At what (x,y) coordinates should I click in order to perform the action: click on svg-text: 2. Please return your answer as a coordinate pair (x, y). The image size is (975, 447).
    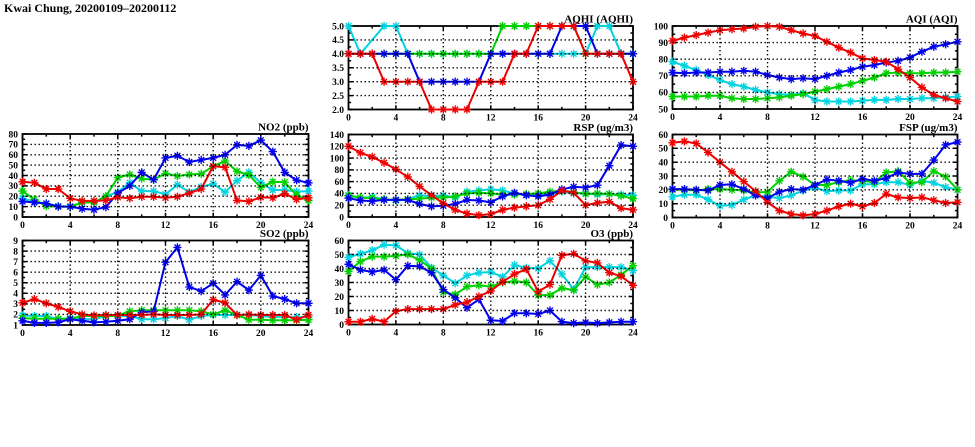
    Looking at the image, I should click on (15, 316).